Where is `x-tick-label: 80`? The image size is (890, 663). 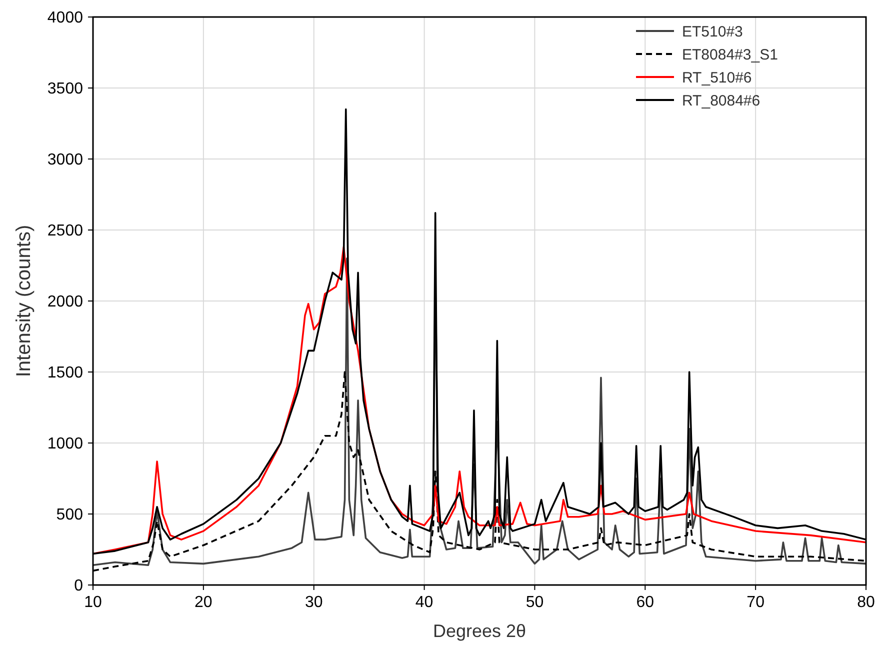 x-tick-label: 80 is located at coordinates (866, 602).